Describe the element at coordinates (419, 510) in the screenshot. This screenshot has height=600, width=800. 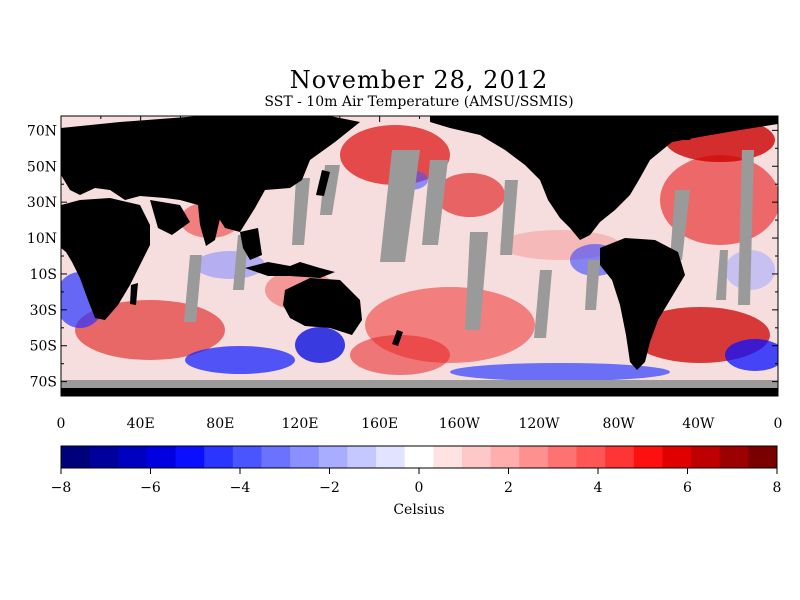
I see `colorbar-unit-label: Celsius` at that location.